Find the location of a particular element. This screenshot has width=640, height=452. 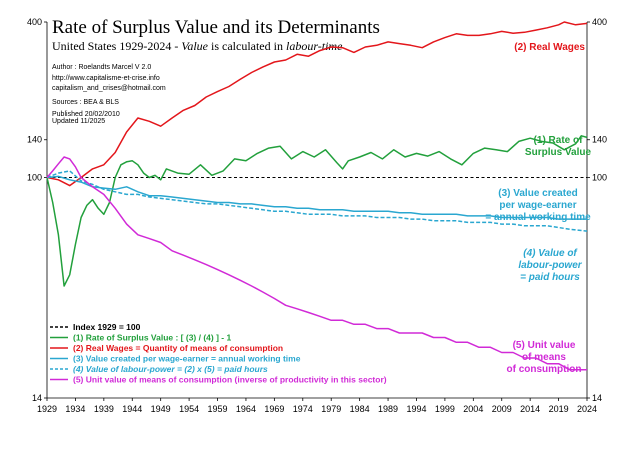

x-tick-label: 1949 is located at coordinates (161, 409).